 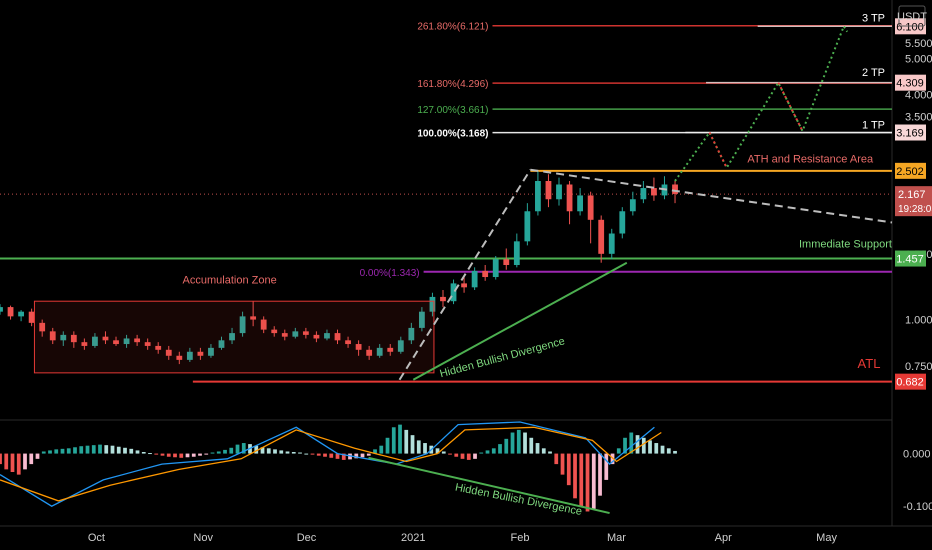 What do you see at coordinates (331, 464) in the screenshot?
I see `signal-line` at bounding box center [331, 464].